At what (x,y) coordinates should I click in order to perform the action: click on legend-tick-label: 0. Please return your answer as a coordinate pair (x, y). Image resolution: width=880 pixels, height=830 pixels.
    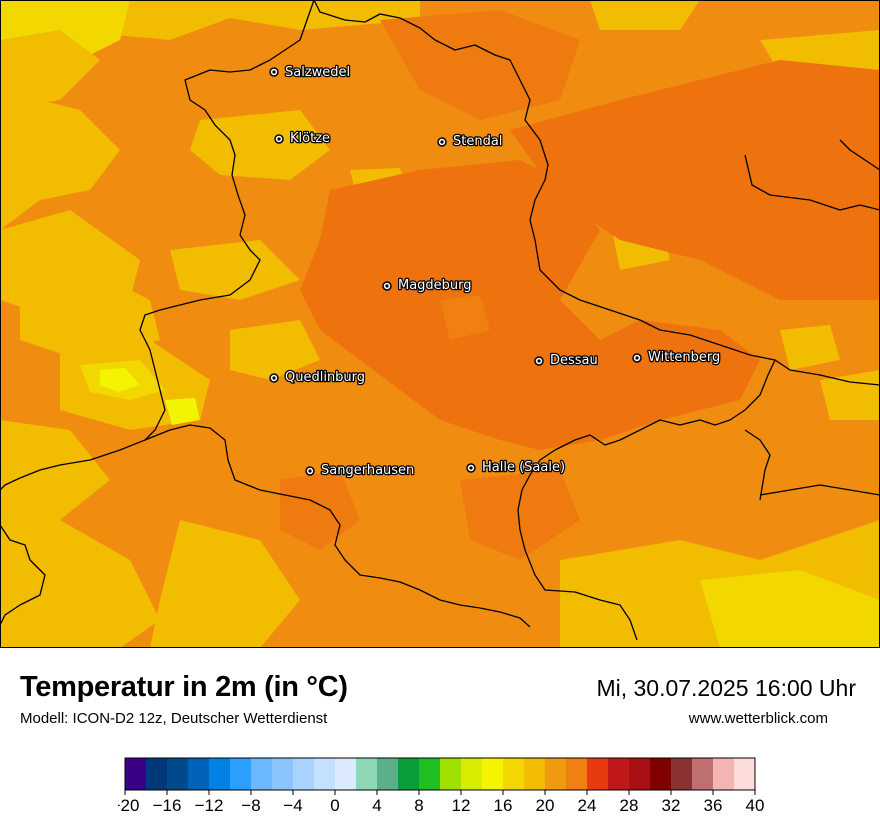
    Looking at the image, I should click on (334, 805).